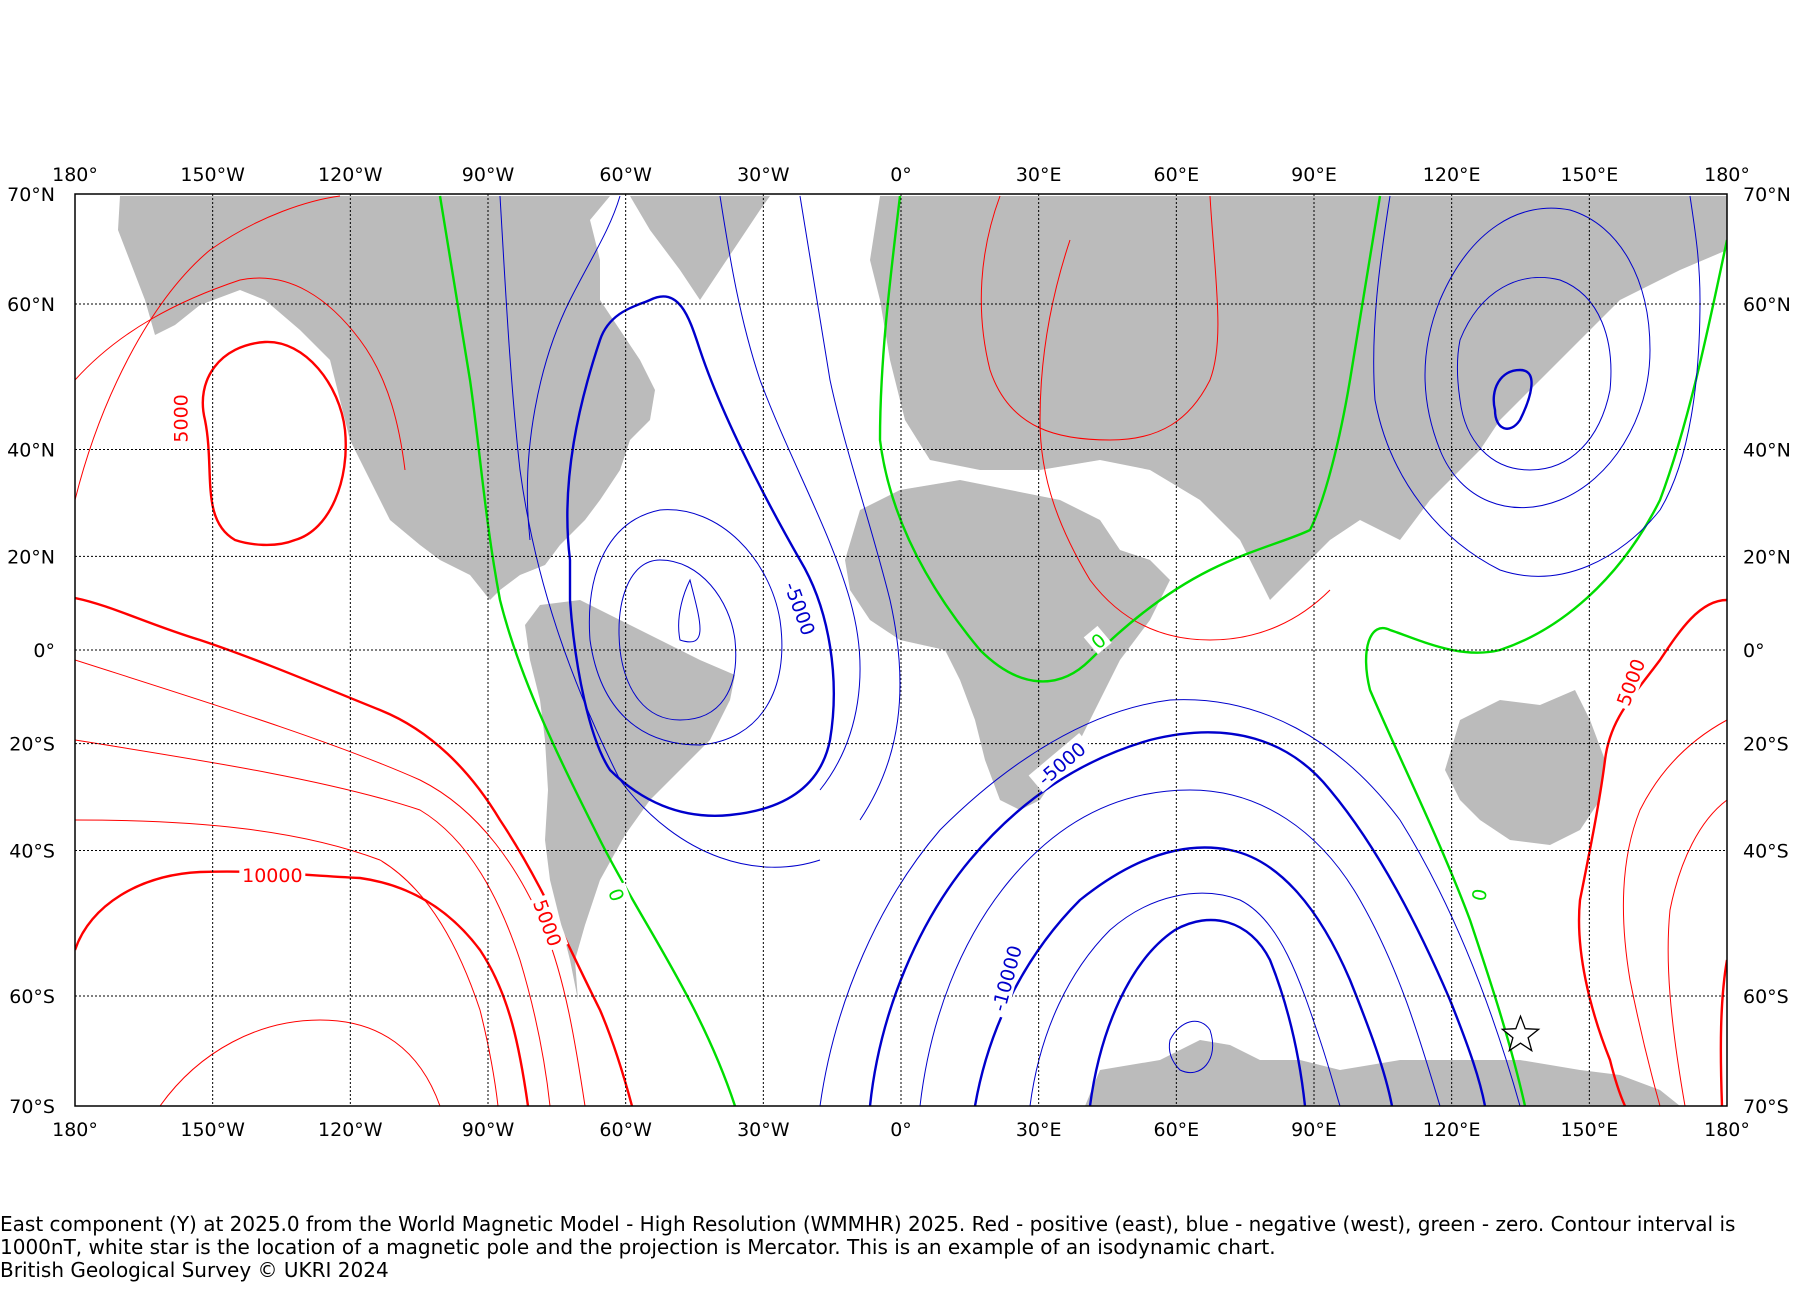  I want to click on caption-copyright: British Geological Survey © UKRI 2024, so click(194, 1270).